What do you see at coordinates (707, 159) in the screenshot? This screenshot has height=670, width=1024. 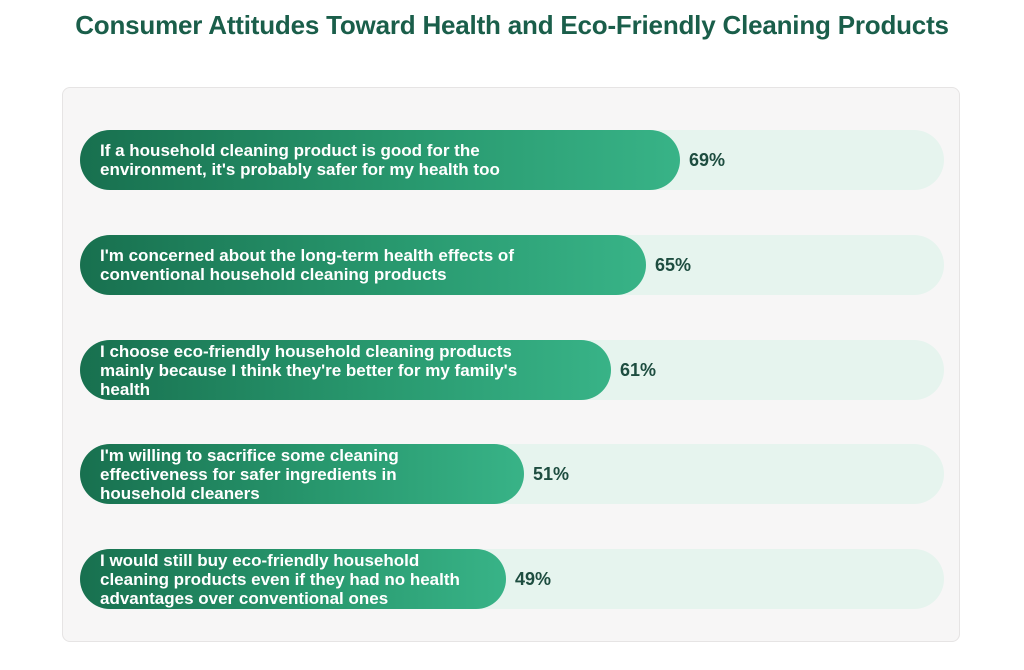 I see `bar-value-label: 69%` at bounding box center [707, 159].